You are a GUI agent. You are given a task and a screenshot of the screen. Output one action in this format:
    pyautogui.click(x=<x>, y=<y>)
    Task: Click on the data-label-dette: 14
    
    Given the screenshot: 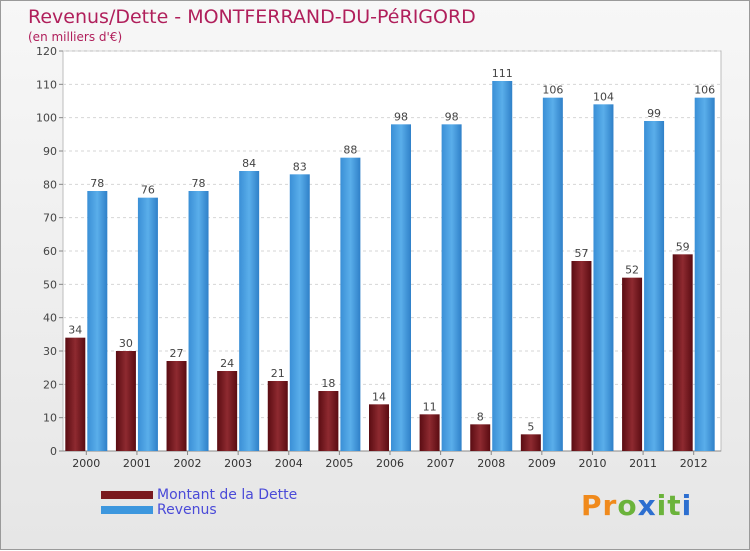 What is the action you would take?
    pyautogui.click(x=379, y=396)
    